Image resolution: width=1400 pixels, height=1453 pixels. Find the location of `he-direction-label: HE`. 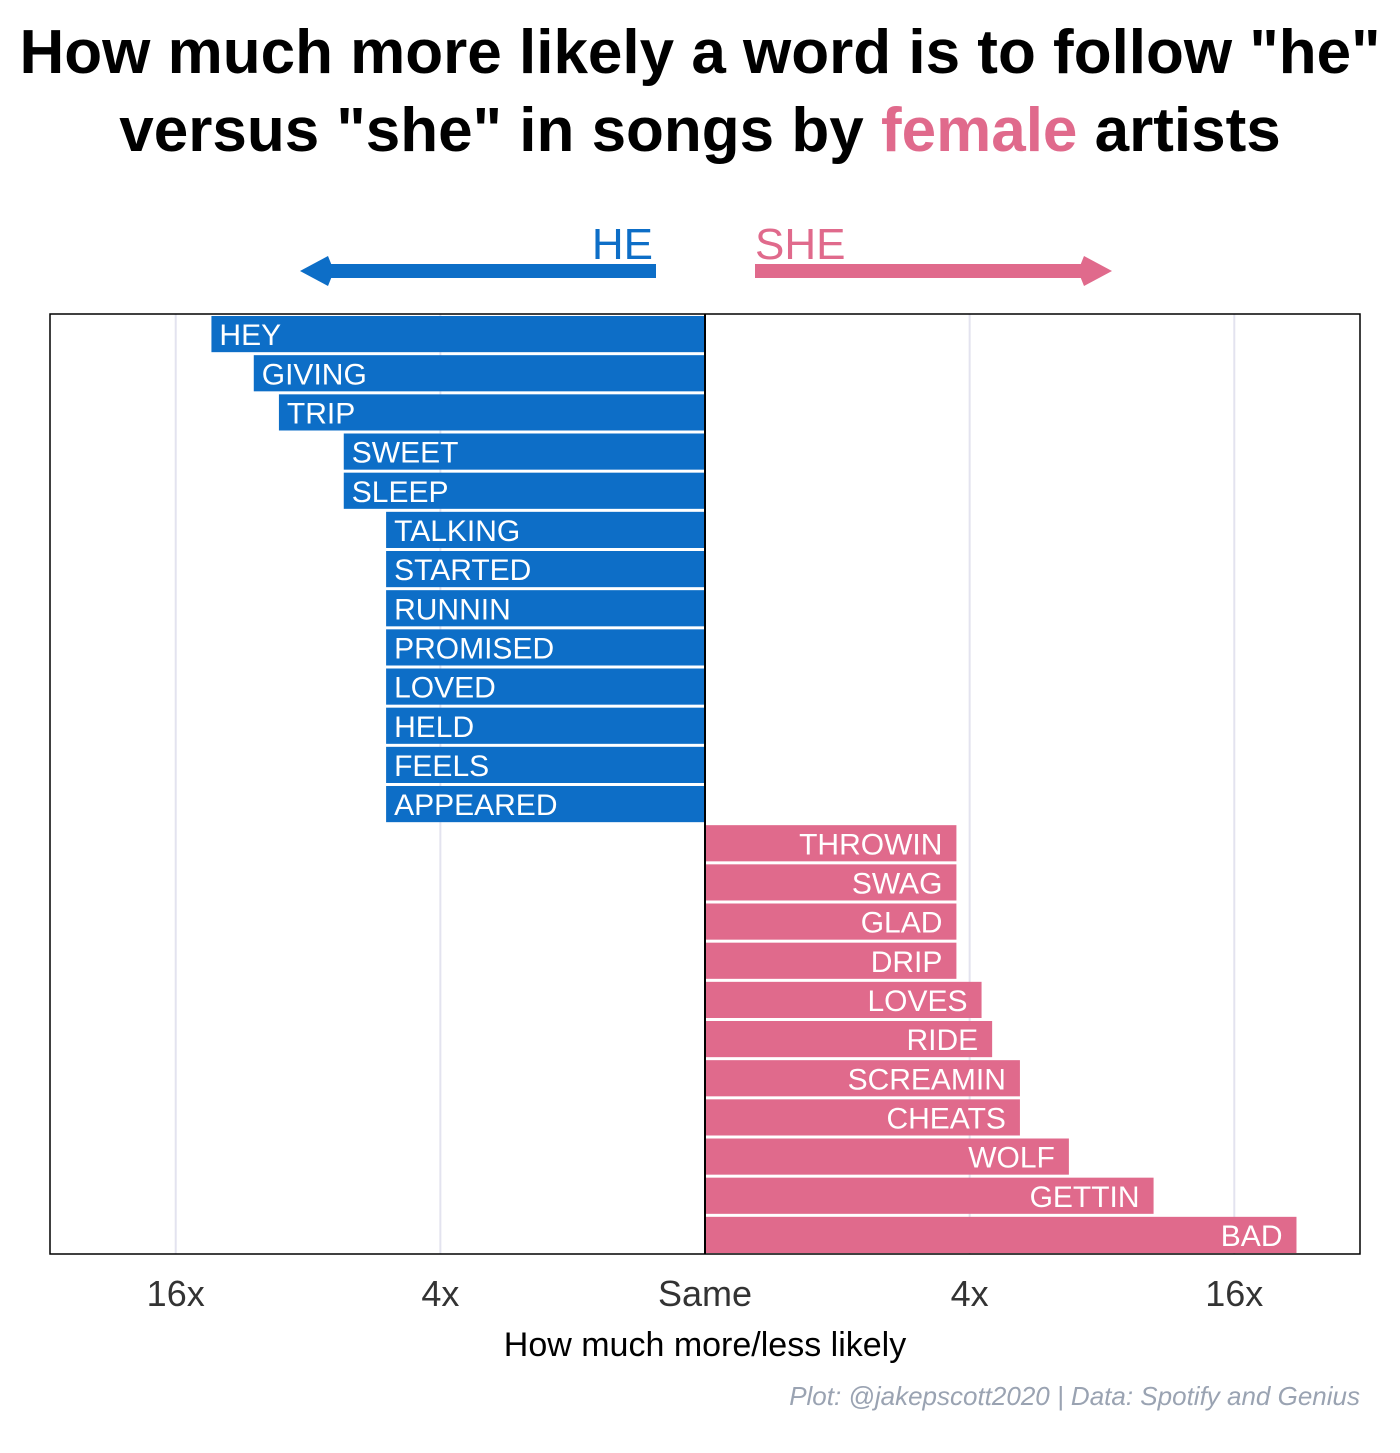

he-direction-label: HE is located at coordinates (622, 244).